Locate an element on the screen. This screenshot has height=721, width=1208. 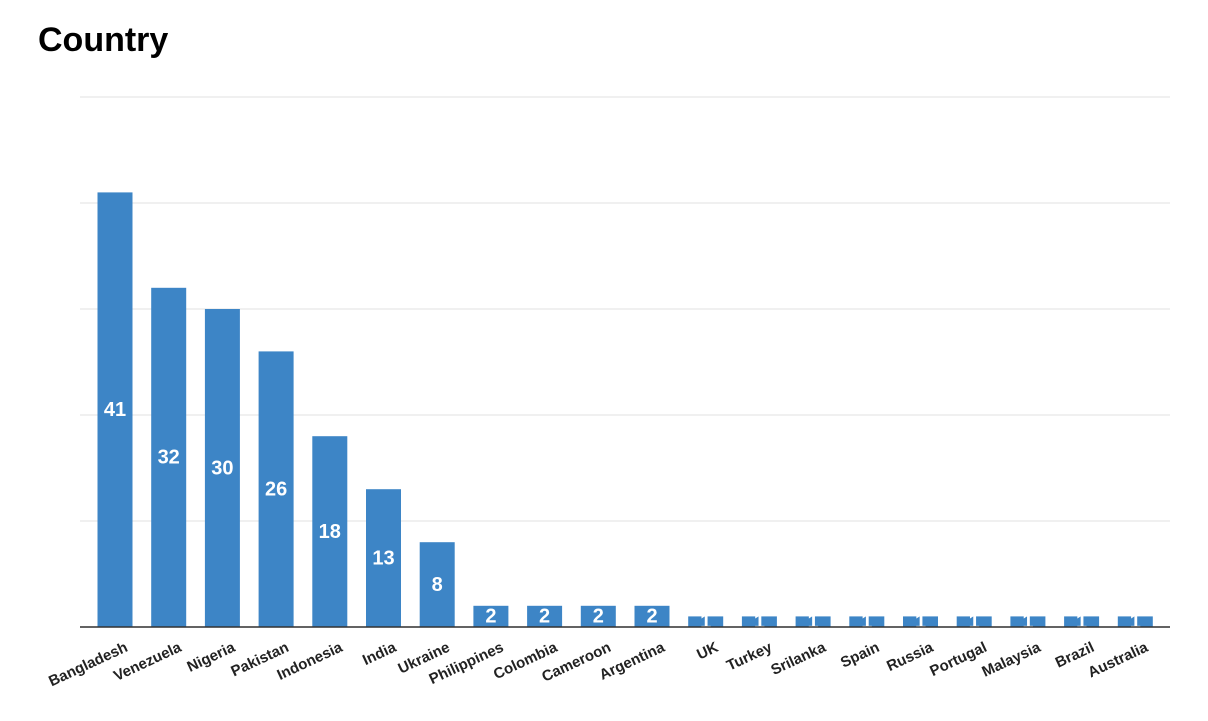
value-label: 41 is located at coordinates (115, 410).